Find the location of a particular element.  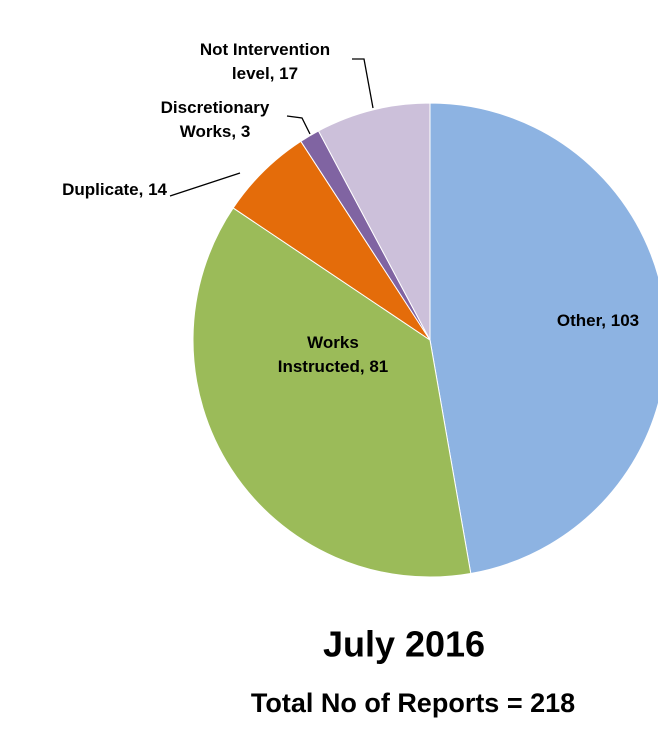

data-label-line: Works is located at coordinates (333, 342).